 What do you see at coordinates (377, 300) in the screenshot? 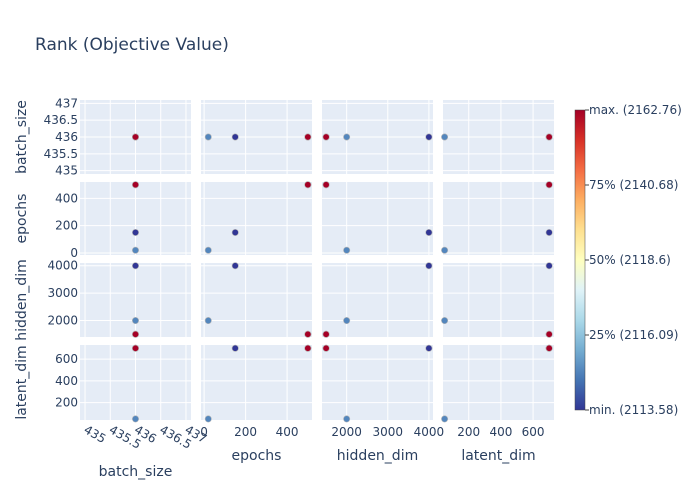
I see `panel-hidden_dim-vs-hidden_dim` at bounding box center [377, 300].